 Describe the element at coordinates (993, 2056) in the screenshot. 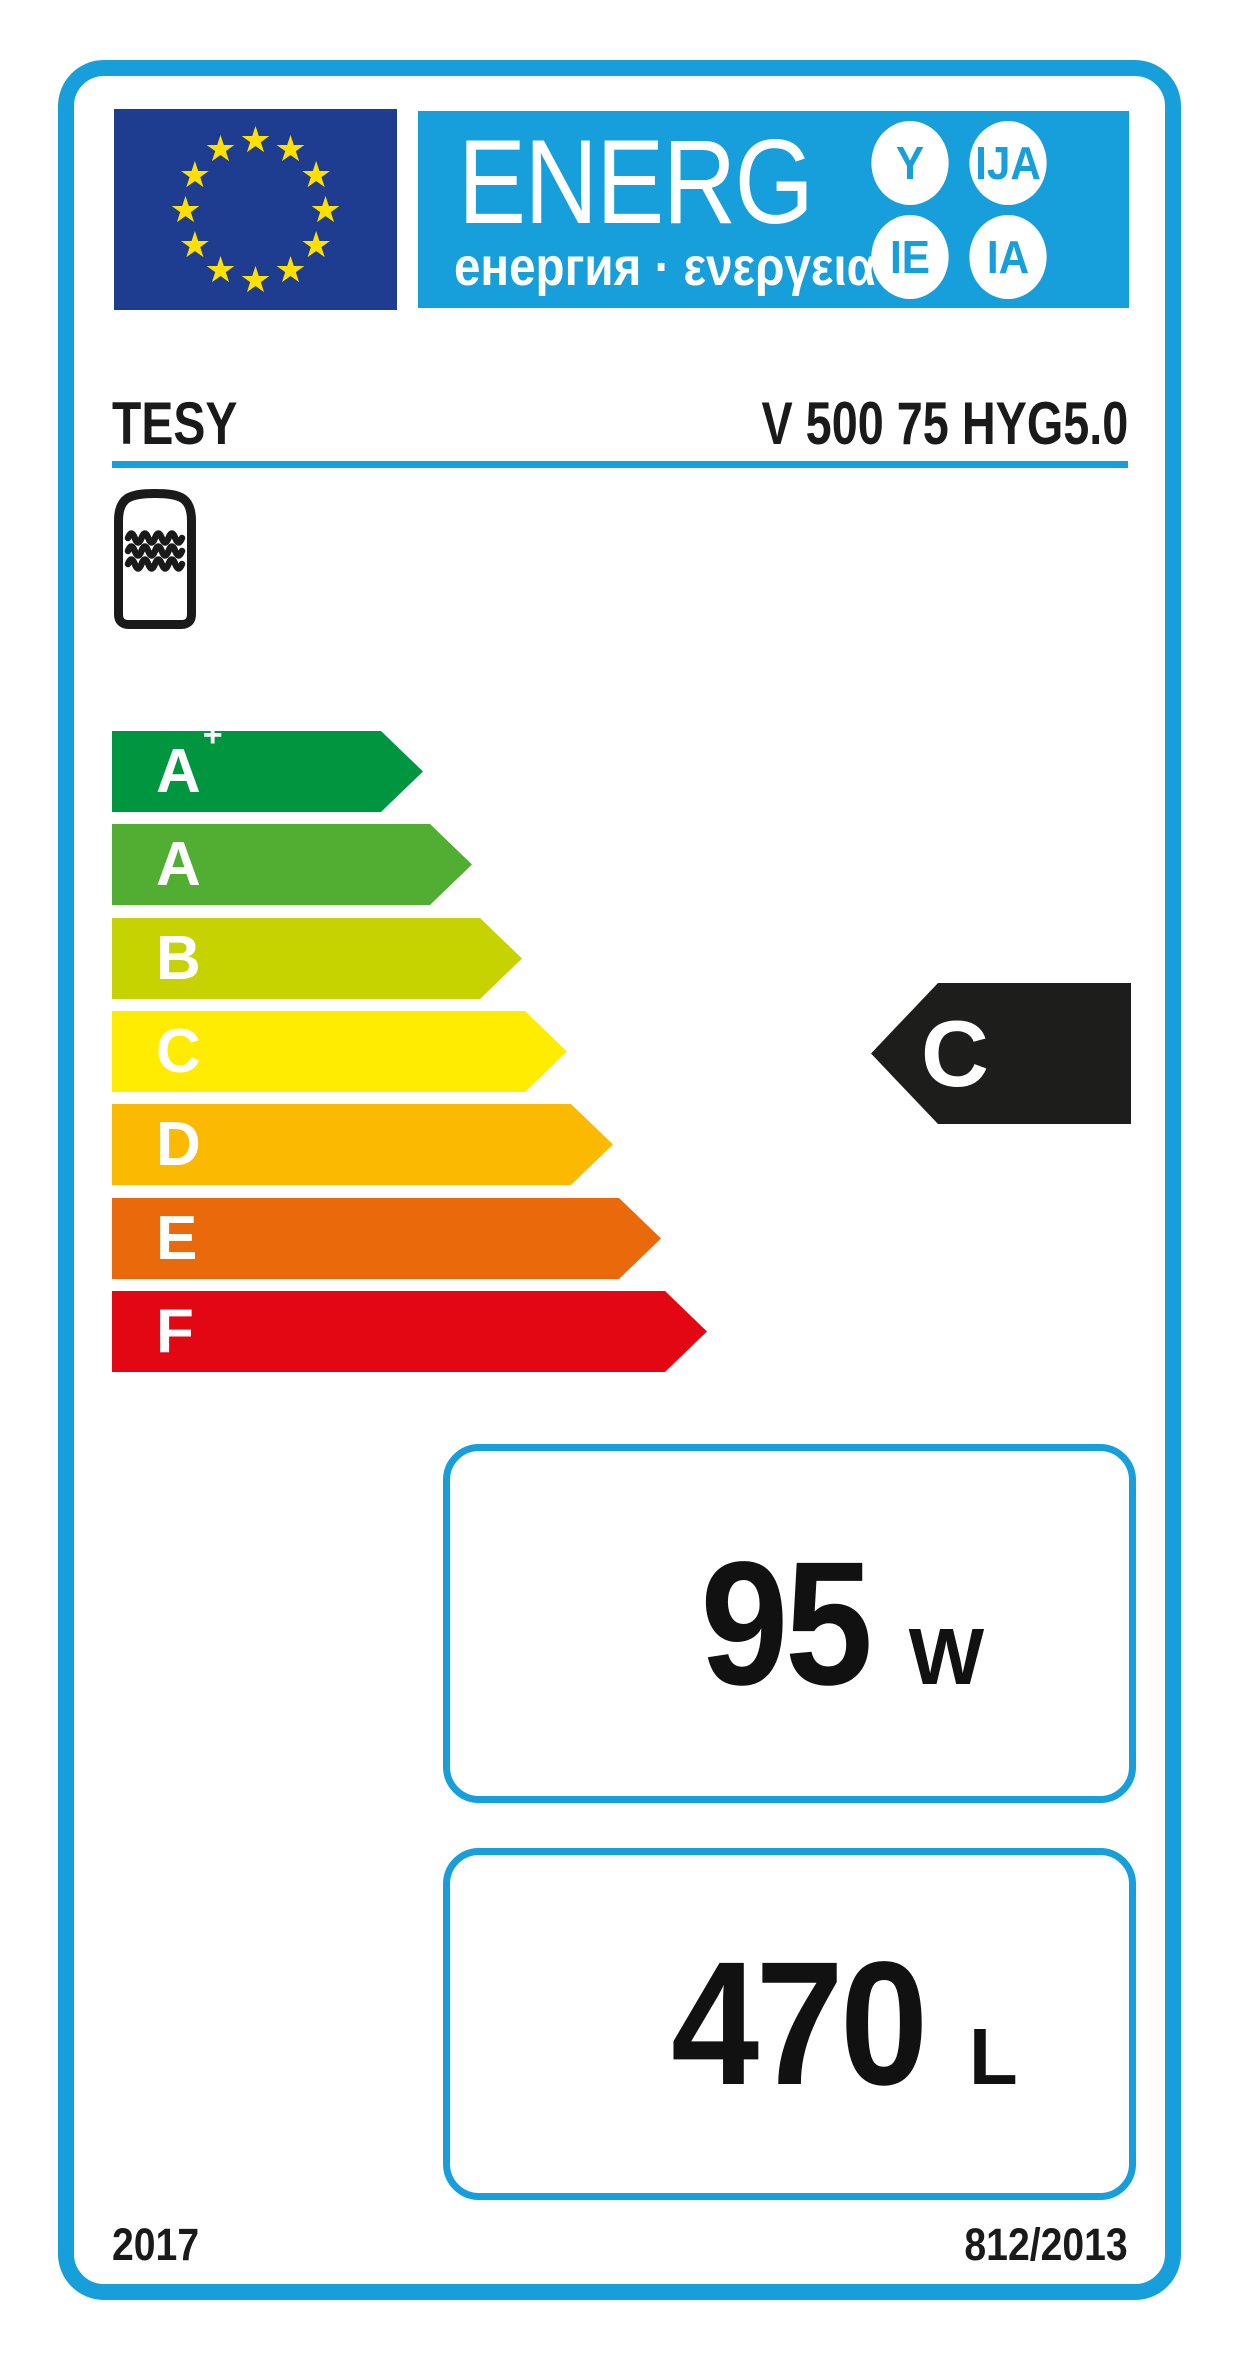

I see `litres-unit: L` at that location.